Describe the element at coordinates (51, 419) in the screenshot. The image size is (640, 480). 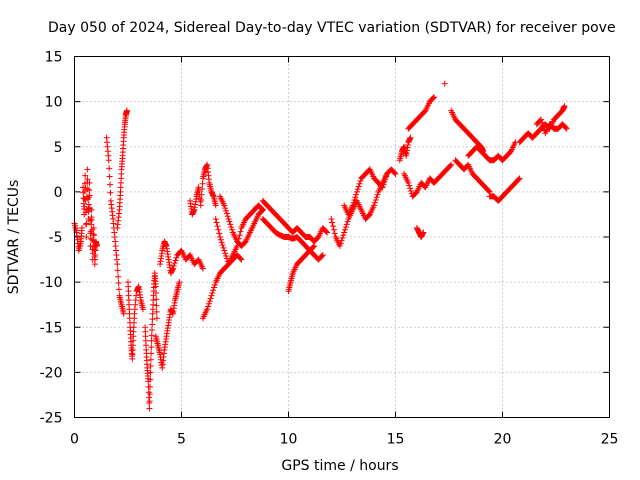
I see `y-tick-label: -25` at that location.